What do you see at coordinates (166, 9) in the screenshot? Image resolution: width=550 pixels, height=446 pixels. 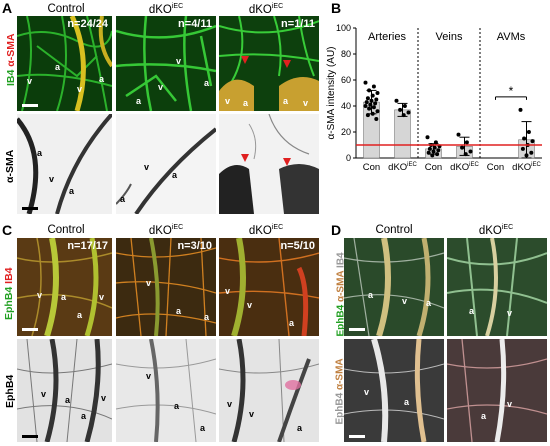 I see `panel-a-col-dko1: dKOiEC` at bounding box center [166, 9].